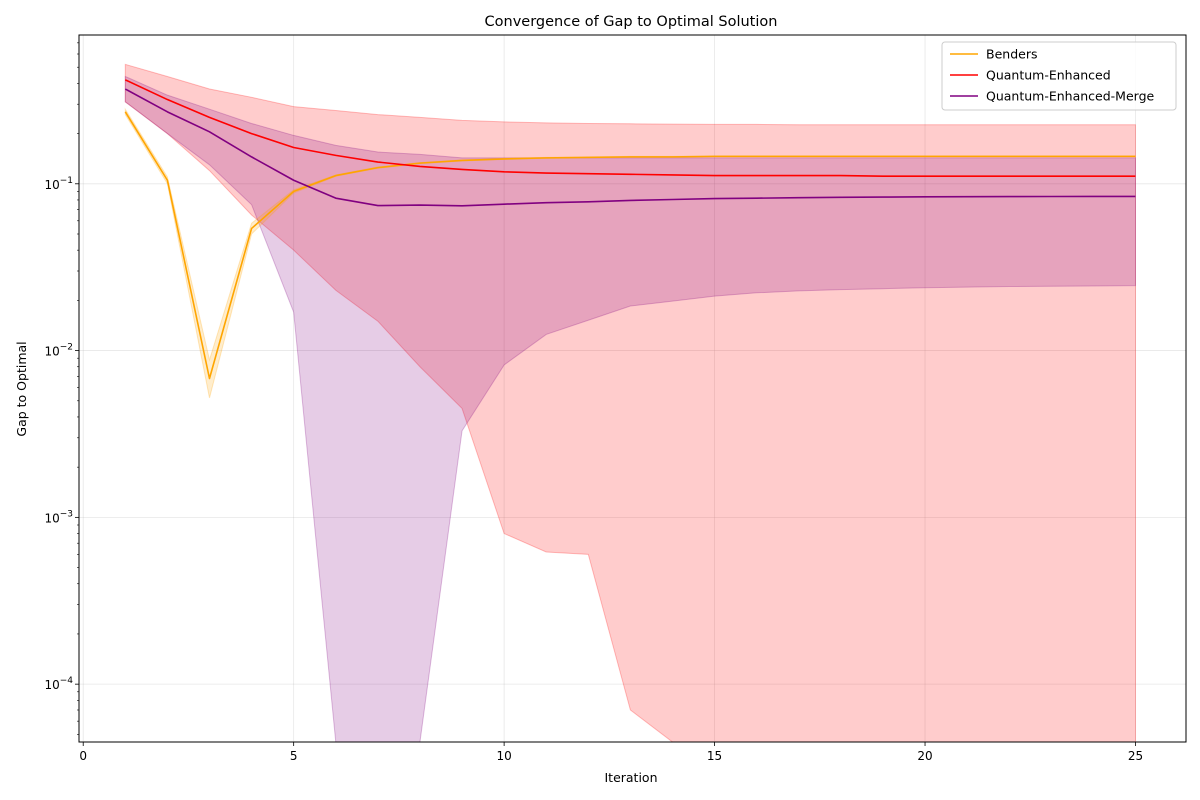  Describe the element at coordinates (1011, 54) in the screenshot. I see `legend-label: Benders` at that location.